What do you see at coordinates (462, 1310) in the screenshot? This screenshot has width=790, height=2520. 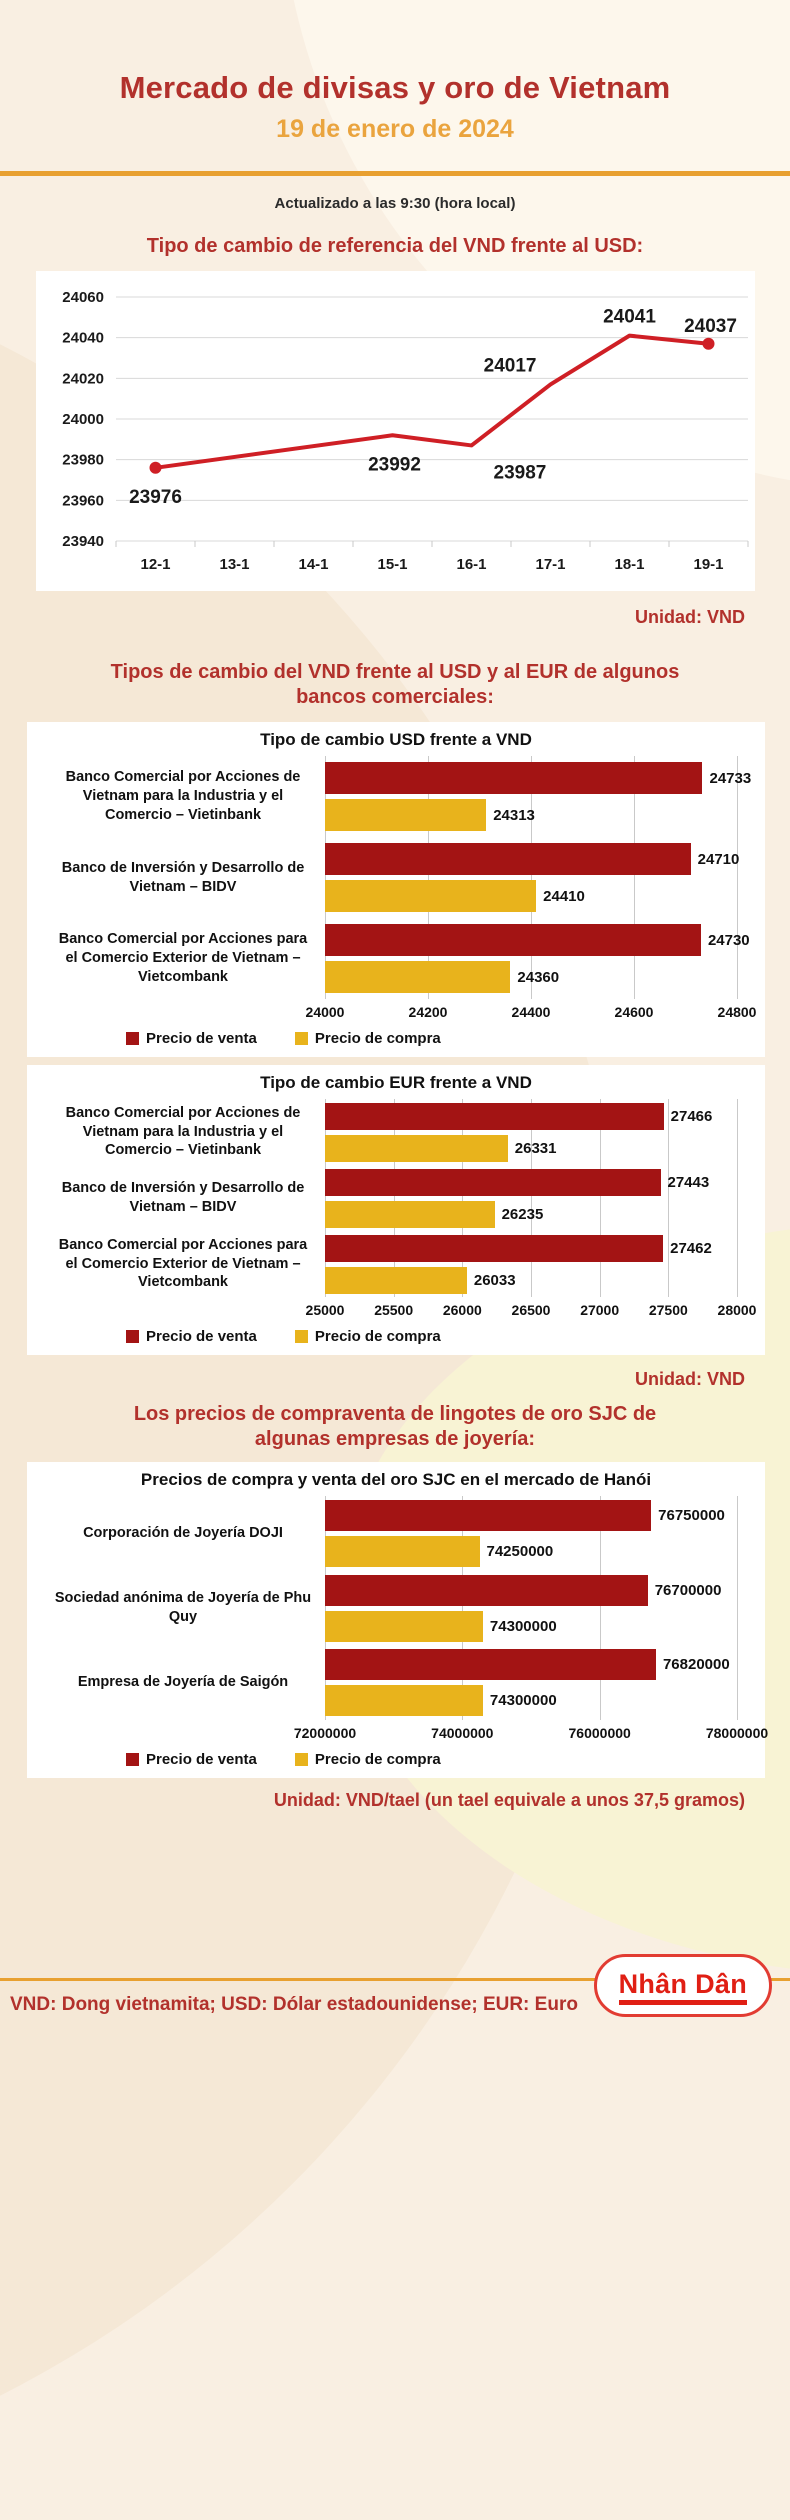 I see `x-axis-tick-label: 26000` at bounding box center [462, 1310].